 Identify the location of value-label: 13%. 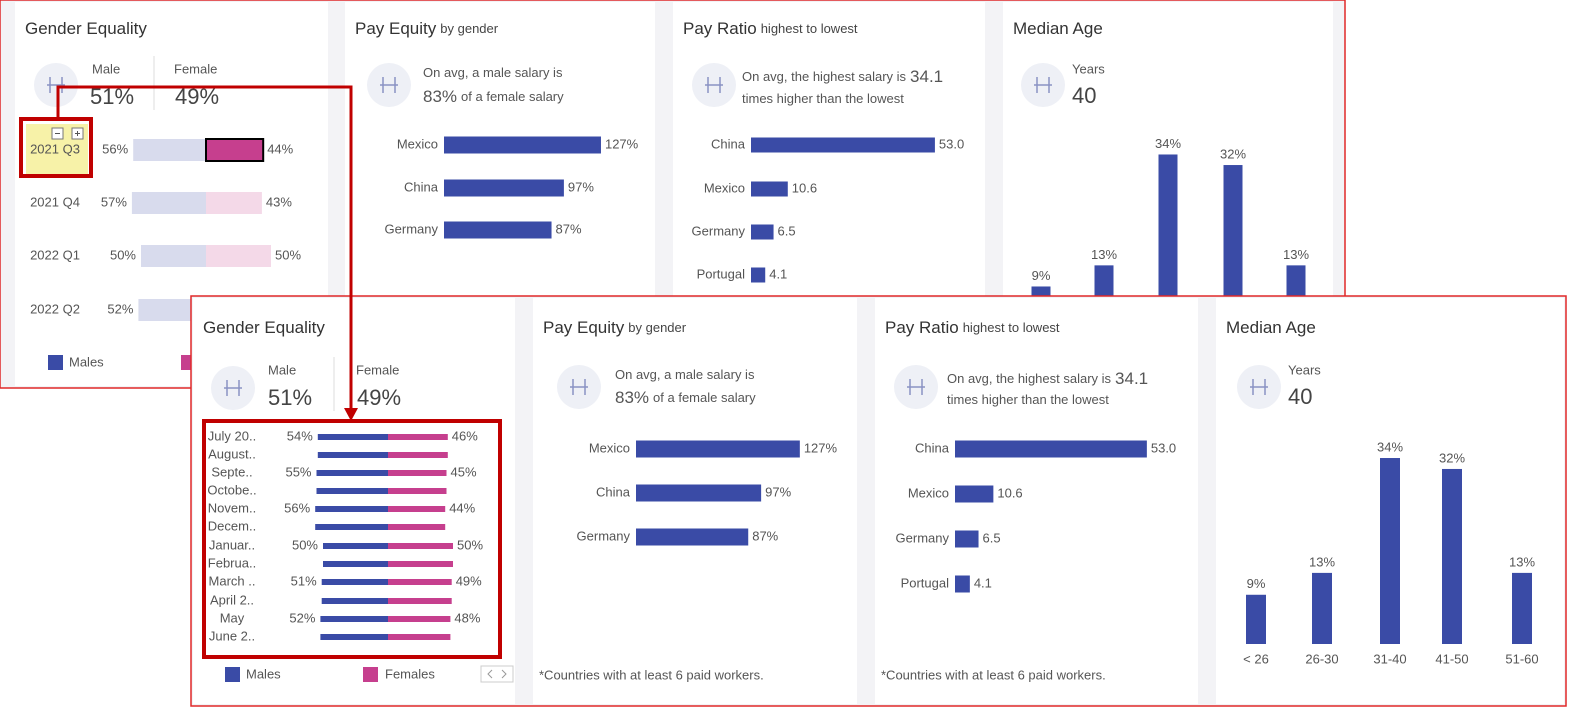
(1322, 561).